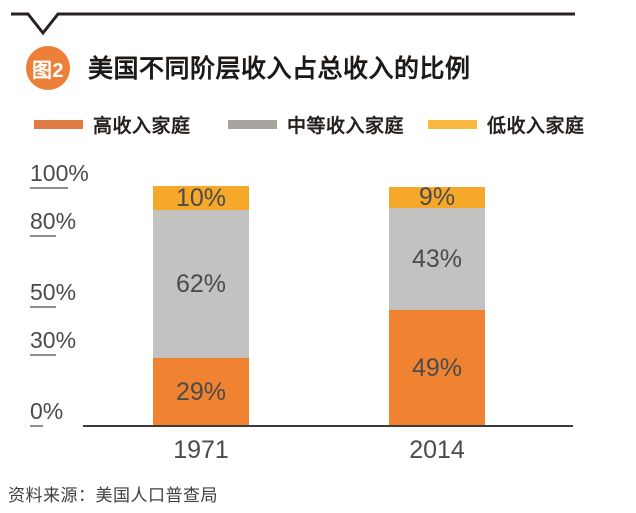 The height and width of the screenshot is (513, 636). I want to click on bar-segment-label: 29%, so click(201, 392).